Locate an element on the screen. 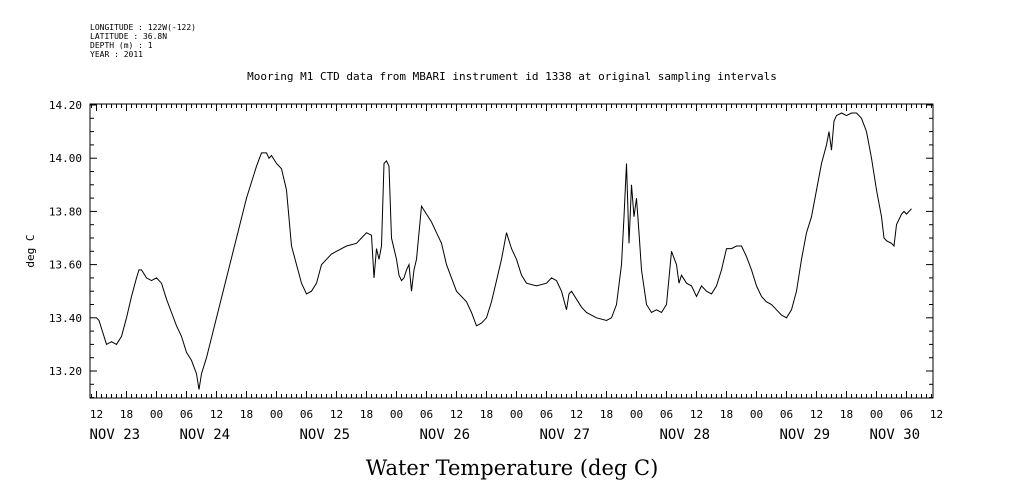 The height and width of the screenshot is (504, 1009). year-label: YEAR : 2011 is located at coordinates (116, 54).